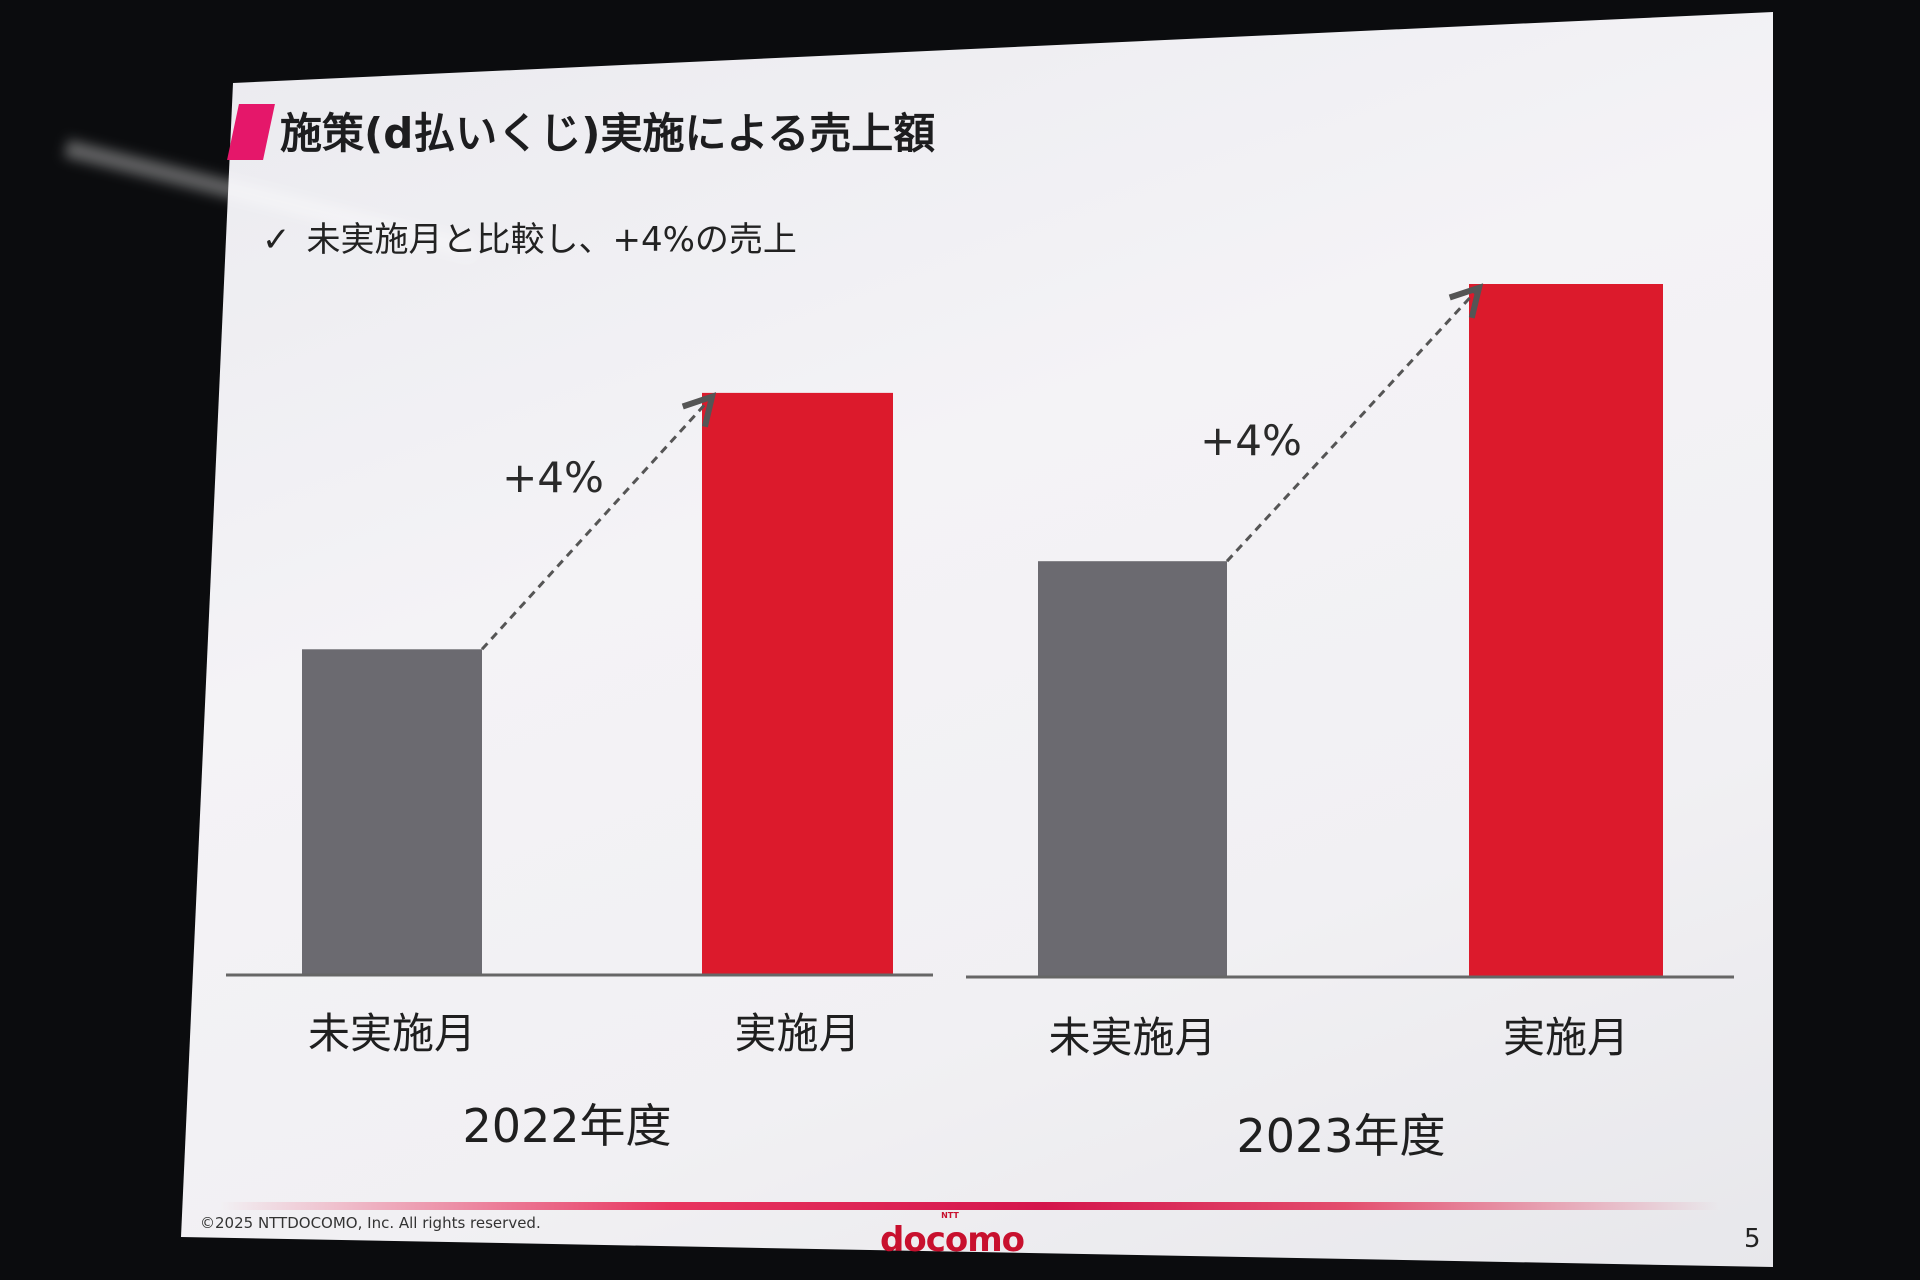  What do you see at coordinates (1340, 1136) in the screenshot?
I see `year-label: 2023年度` at bounding box center [1340, 1136].